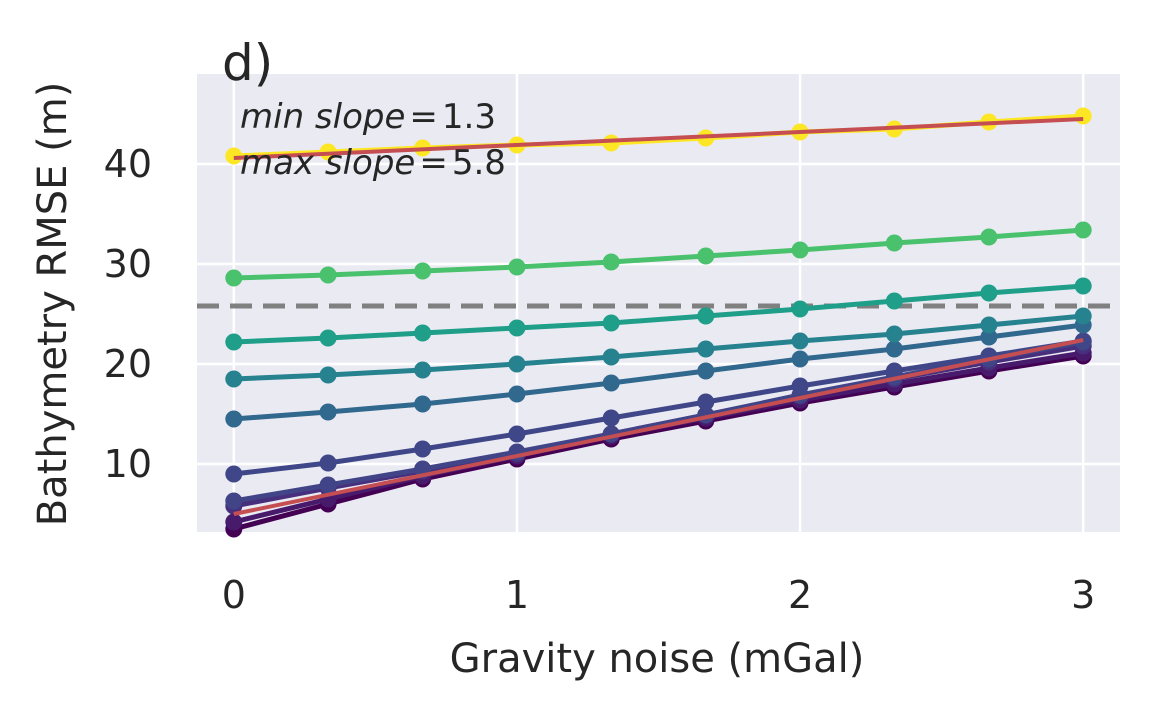 This screenshot has width=1152, height=717. I want to click on y-tick-label: 40, so click(128, 164).